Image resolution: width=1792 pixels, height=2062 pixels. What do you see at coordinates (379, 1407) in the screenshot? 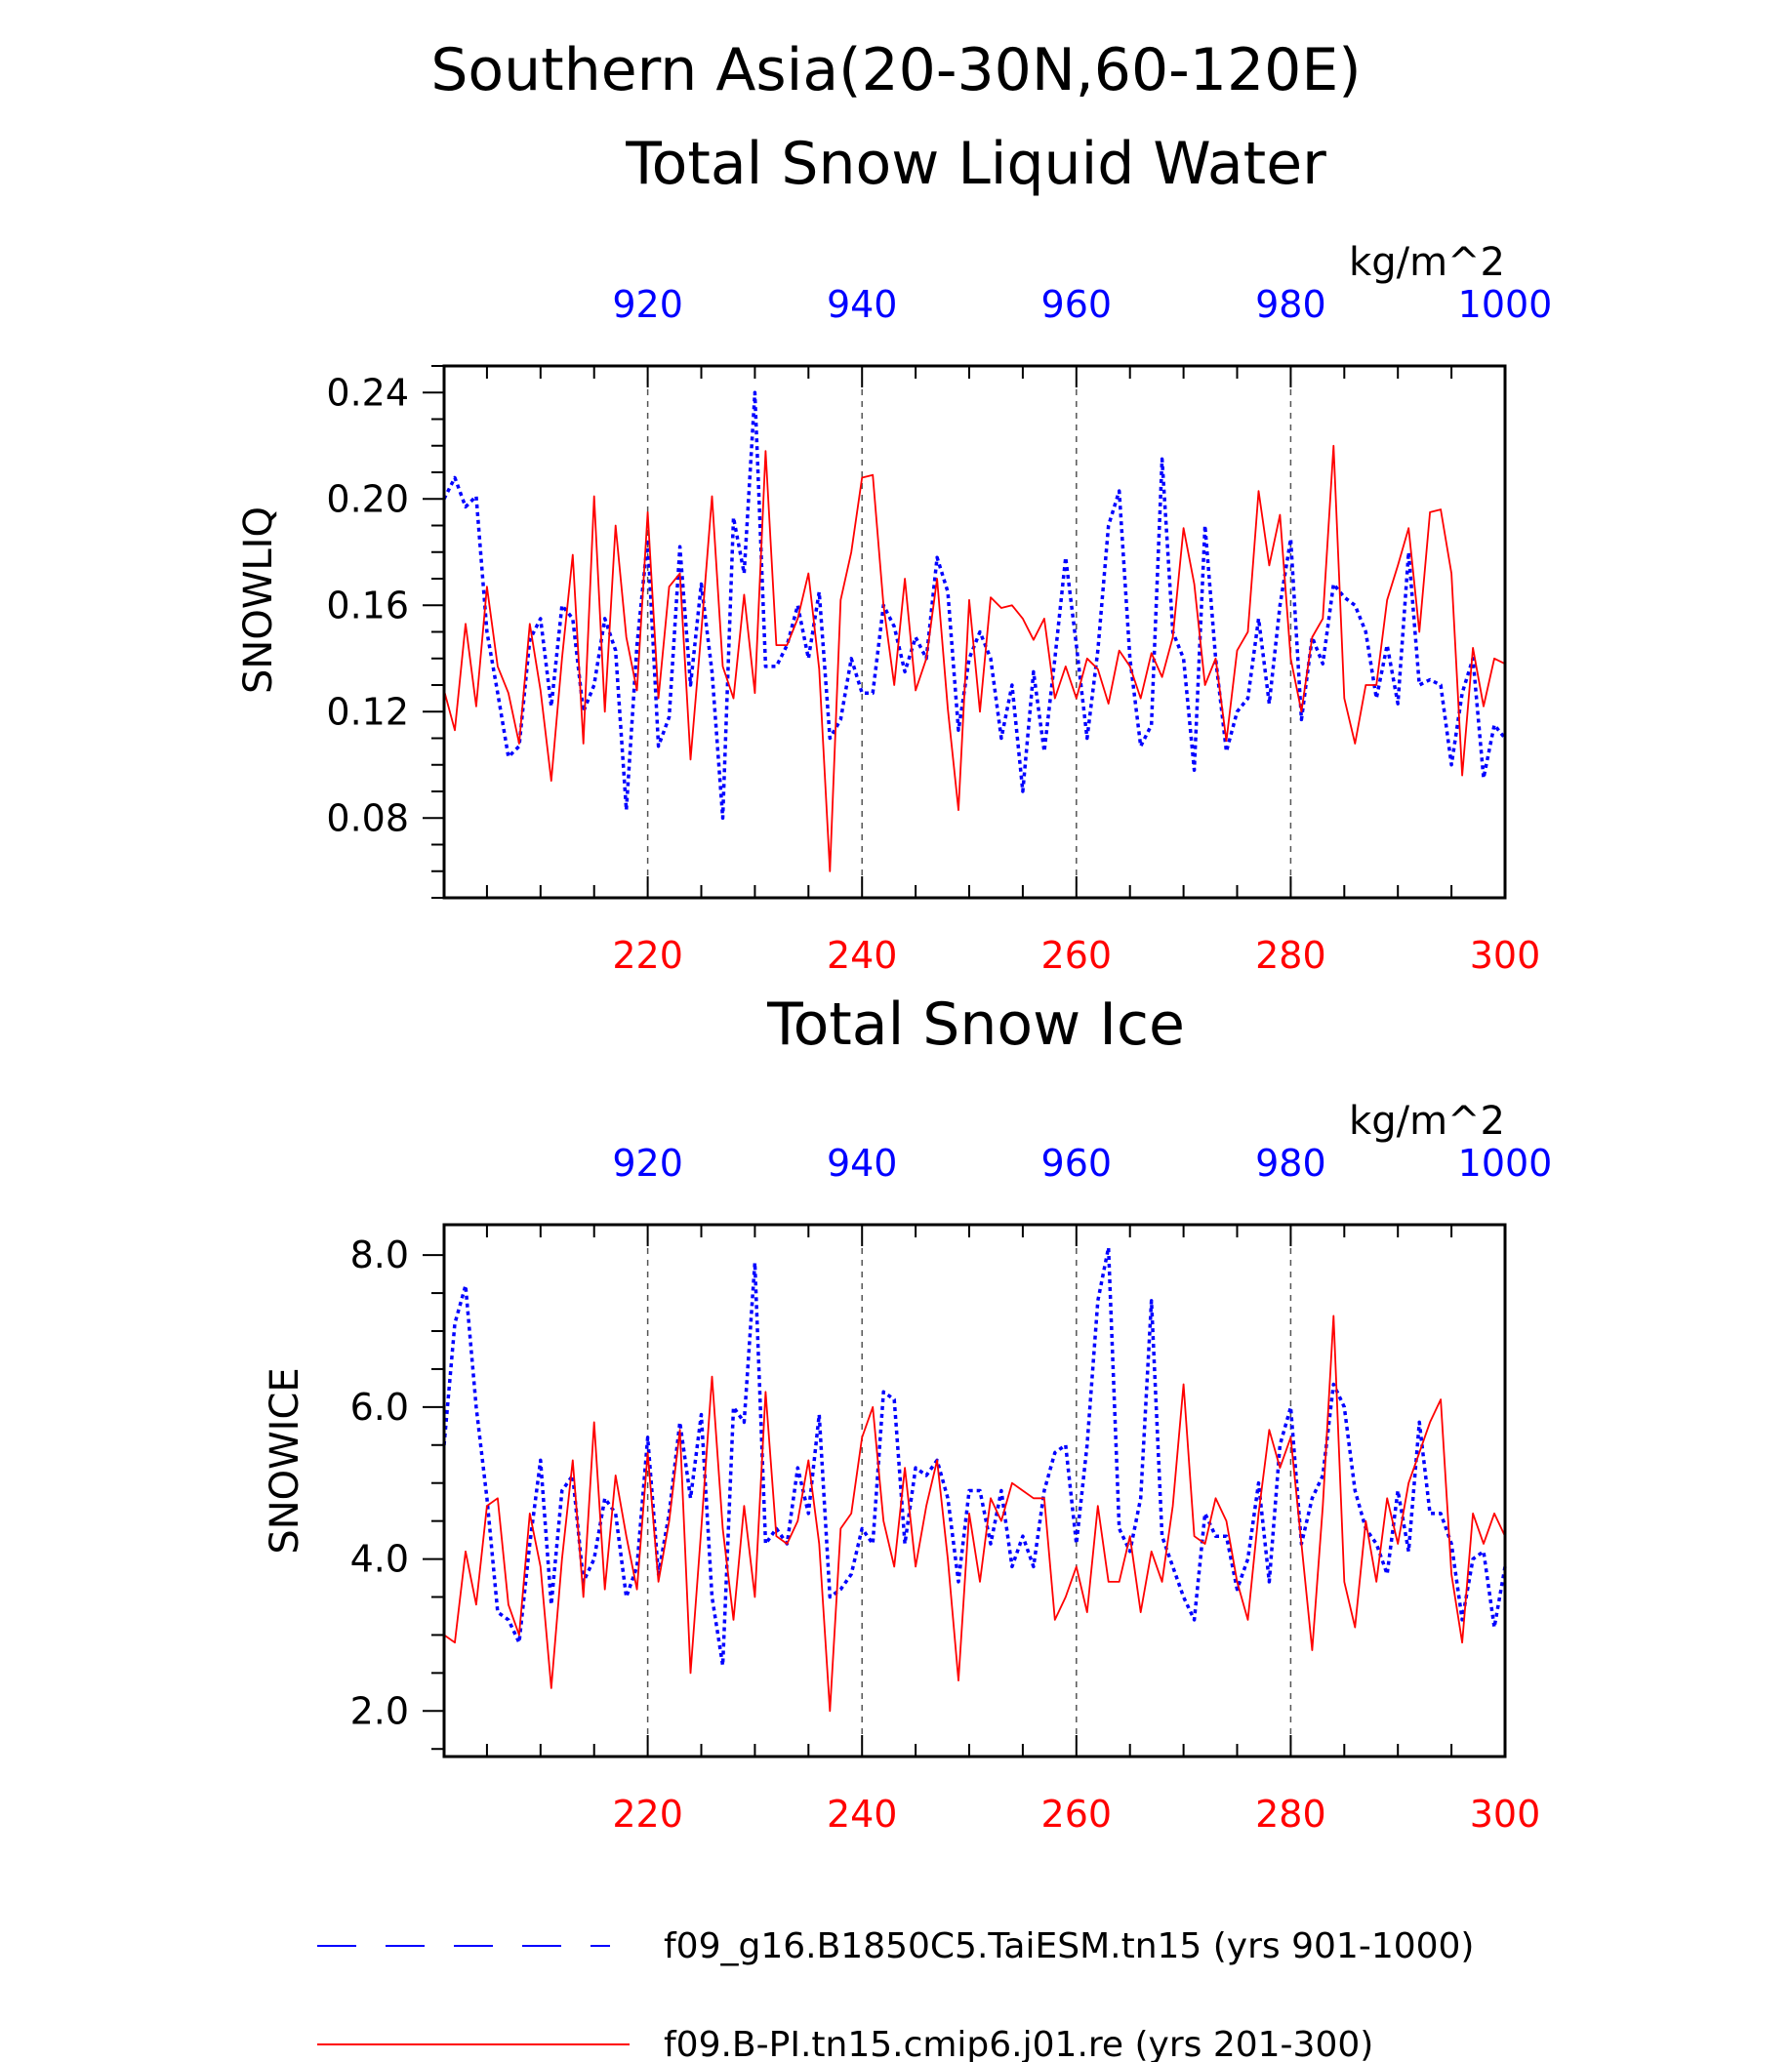
I see `y-tick-label: 6.0` at bounding box center [379, 1407].